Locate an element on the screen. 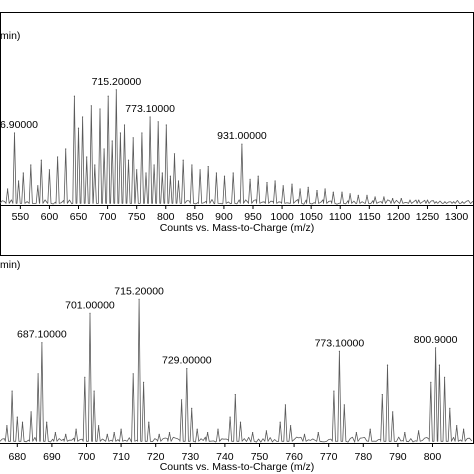 This screenshot has height=474, width=474. x-tick-label: 1250 is located at coordinates (428, 217).